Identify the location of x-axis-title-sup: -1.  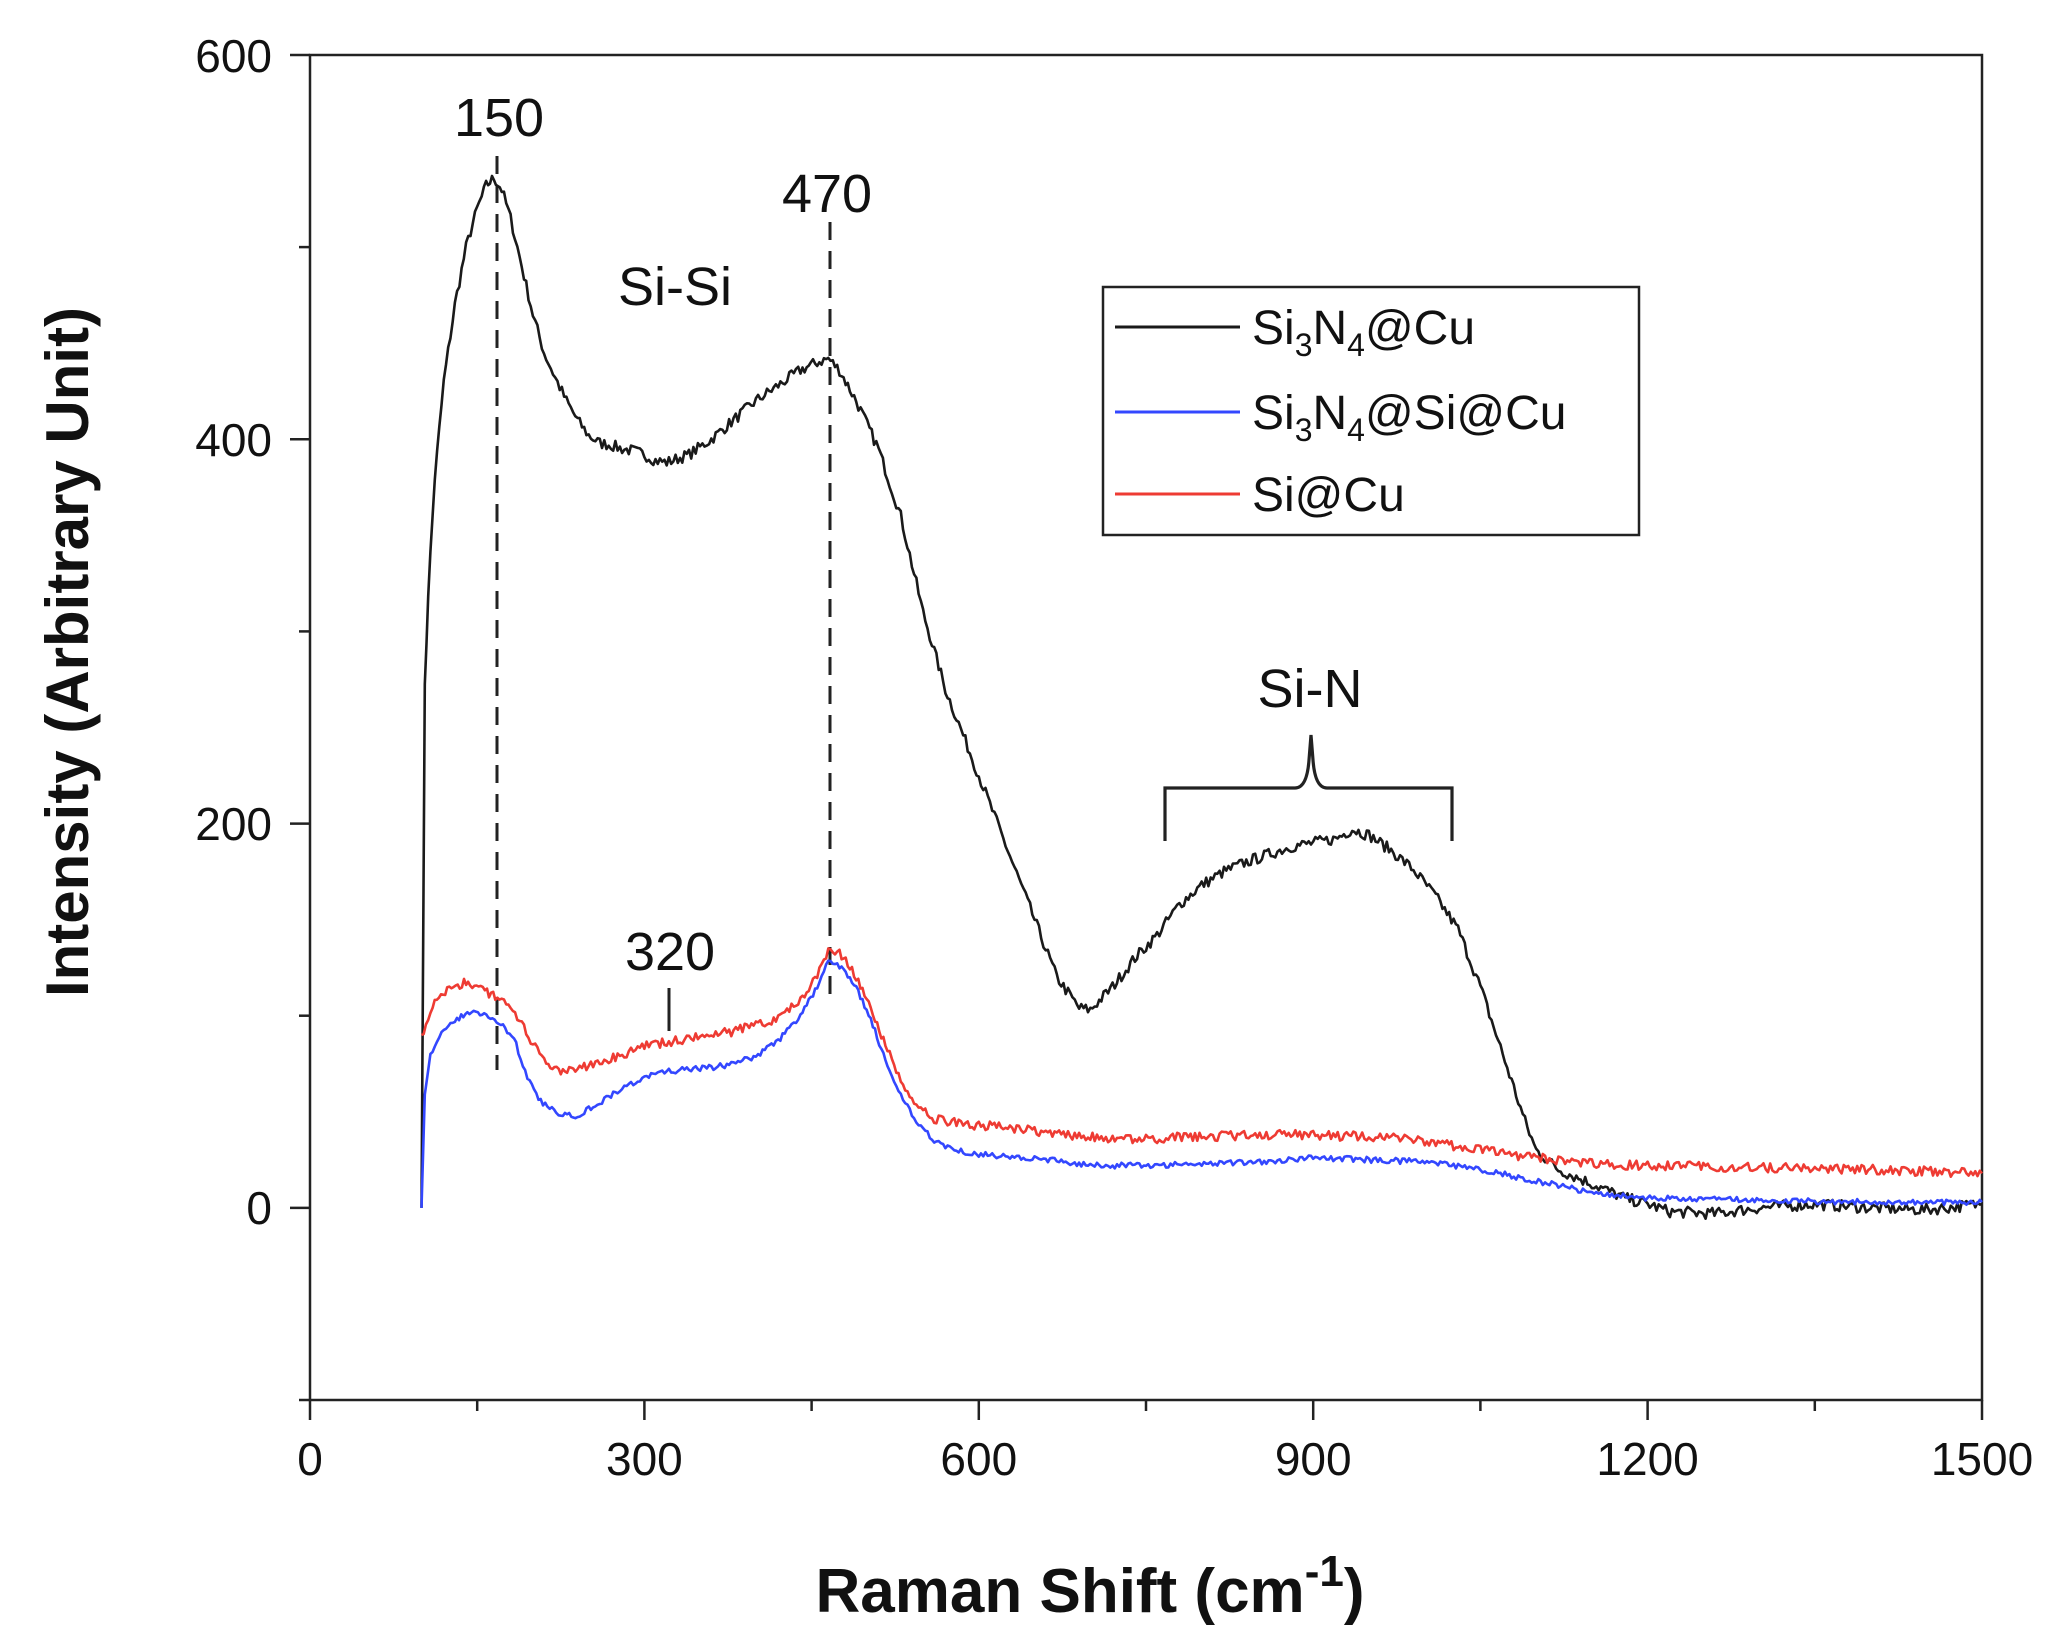
(1324, 1571).